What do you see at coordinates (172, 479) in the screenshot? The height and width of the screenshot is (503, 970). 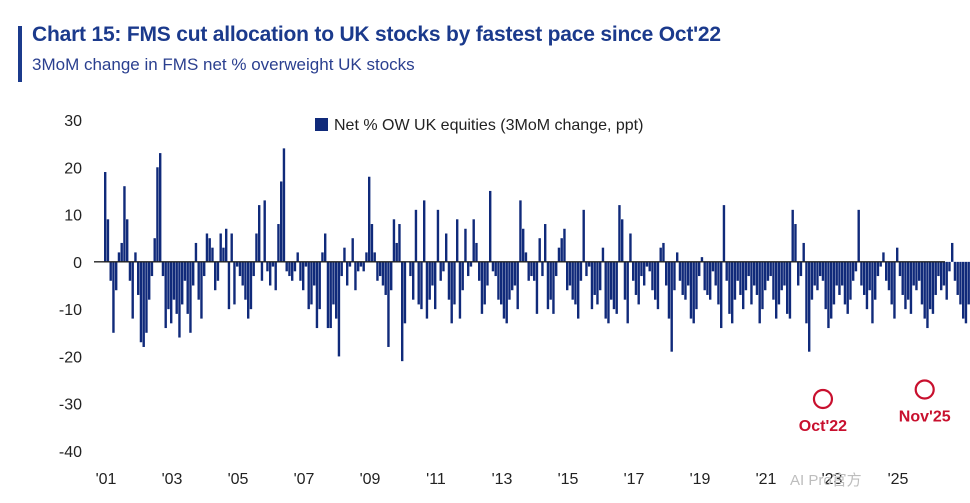 I see `x-tick-label: '03` at bounding box center [172, 479].